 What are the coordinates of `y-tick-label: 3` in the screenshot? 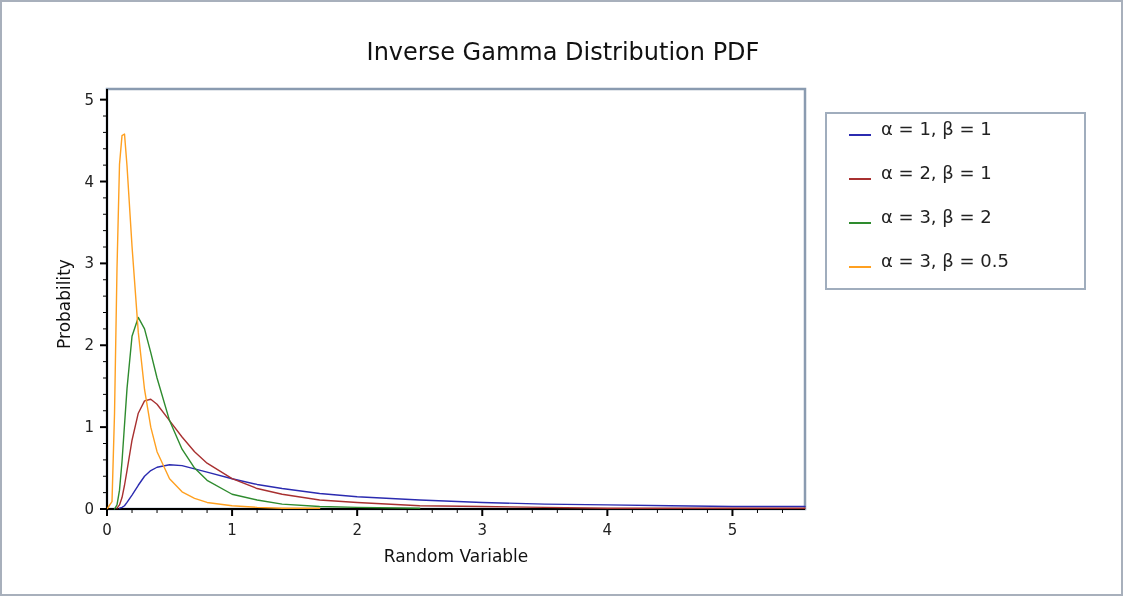 It's located at (89, 263).